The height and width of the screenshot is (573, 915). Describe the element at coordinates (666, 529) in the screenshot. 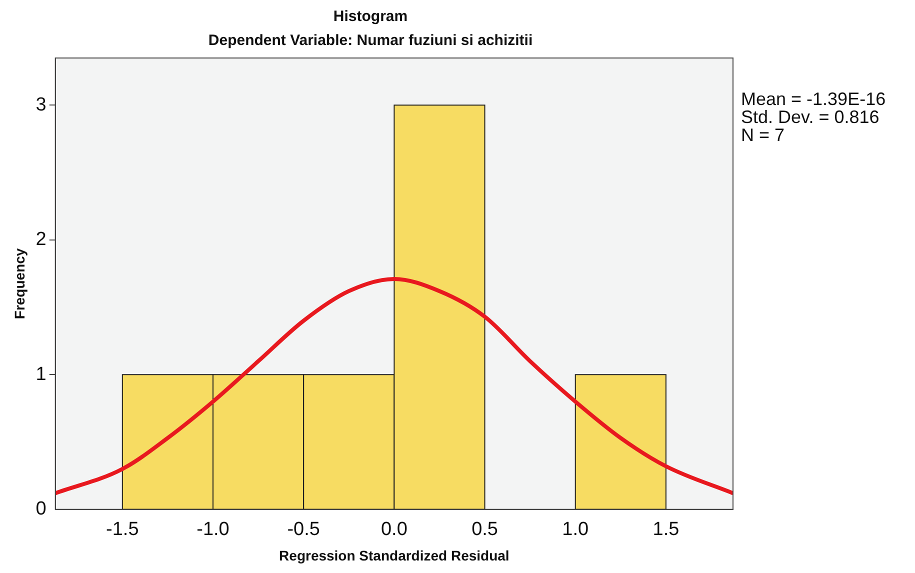

I see `x-tick-label: 1.5` at that location.